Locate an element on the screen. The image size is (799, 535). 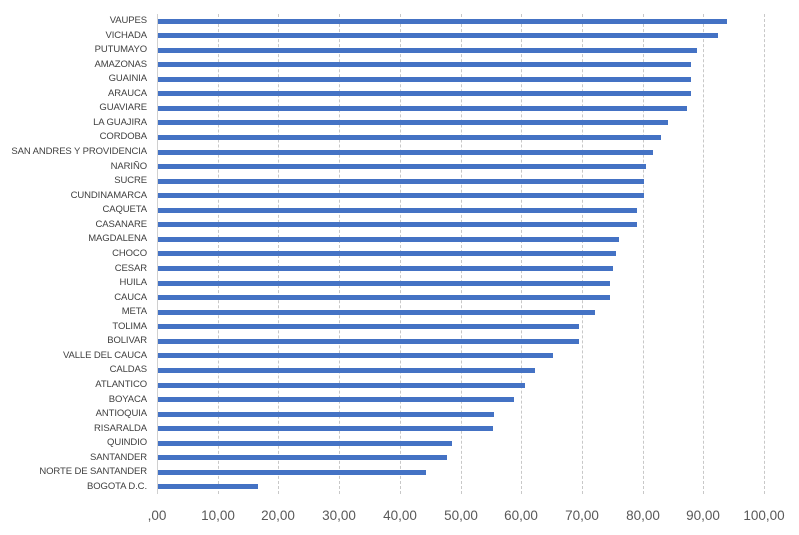
x-tick-label: 60,00 is located at coordinates (521, 515).